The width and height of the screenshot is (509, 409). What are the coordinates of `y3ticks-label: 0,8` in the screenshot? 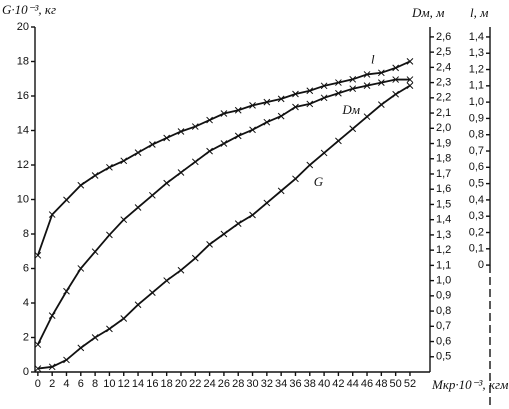 It's located at (476, 135).